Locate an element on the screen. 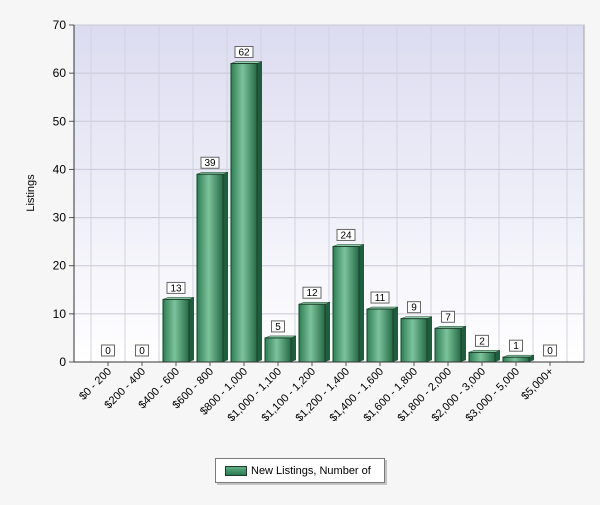 This screenshot has width=600, height=505. legend-label: New Listings, Number of is located at coordinates (311, 470).